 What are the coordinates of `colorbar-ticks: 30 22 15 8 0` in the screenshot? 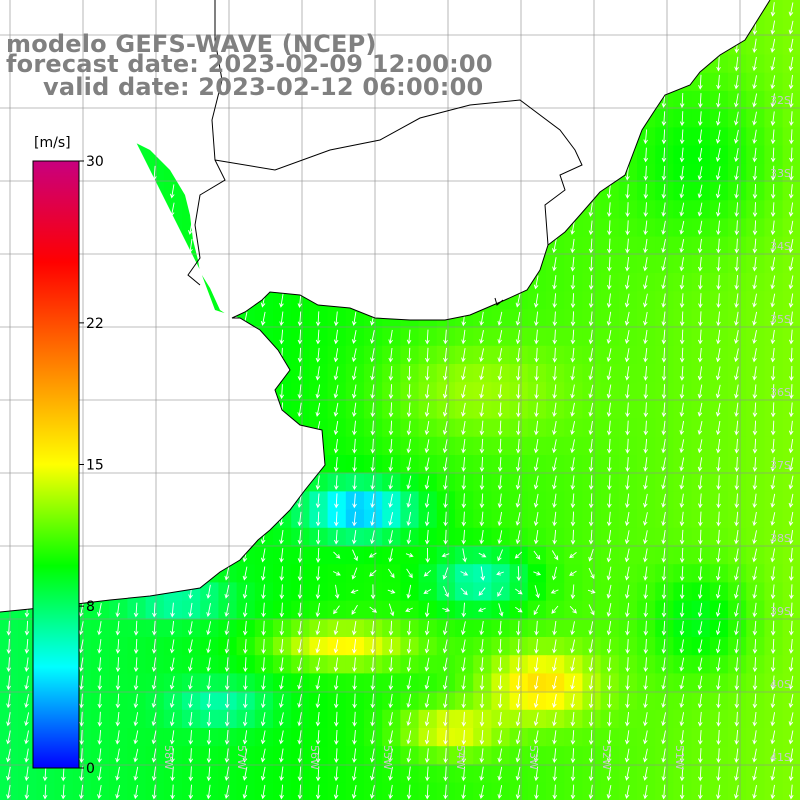 It's located at (91, 465).